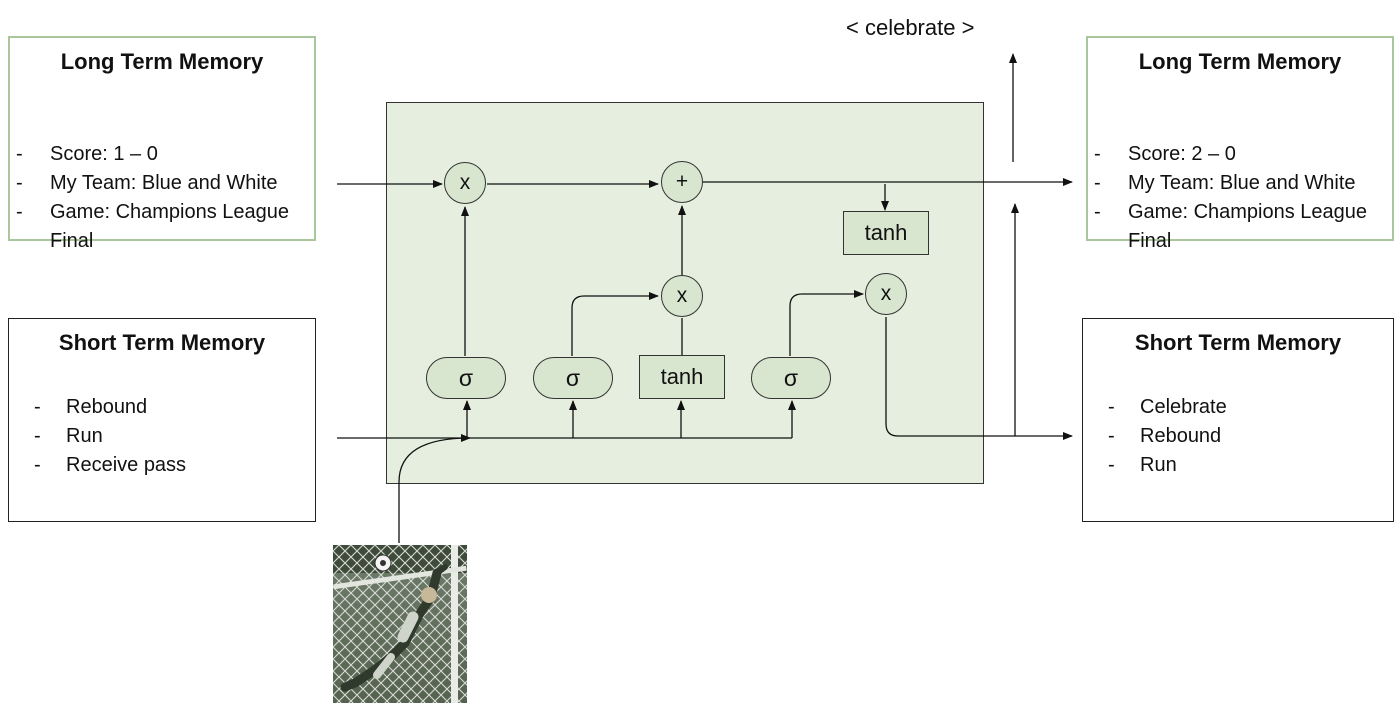 The width and height of the screenshot is (1400, 708). Describe the element at coordinates (910, 27) in the screenshot. I see `output-label: < celebrate >` at that location.